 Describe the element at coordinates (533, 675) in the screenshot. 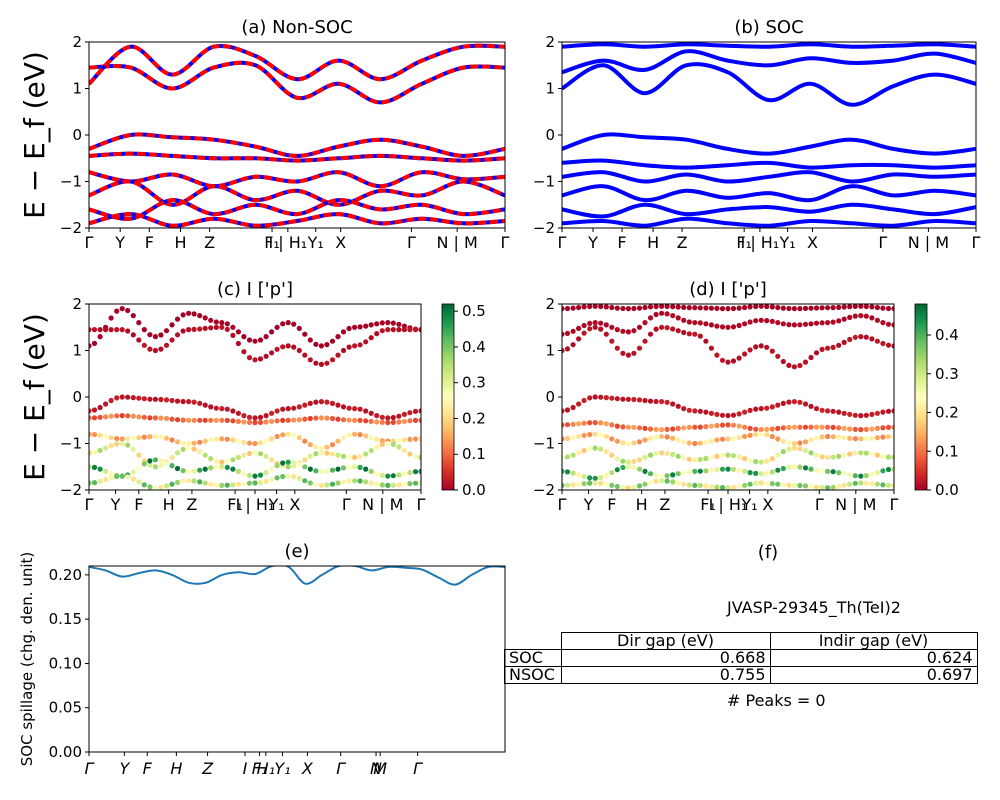

I see `gap-table-row-label: NSOC` at that location.